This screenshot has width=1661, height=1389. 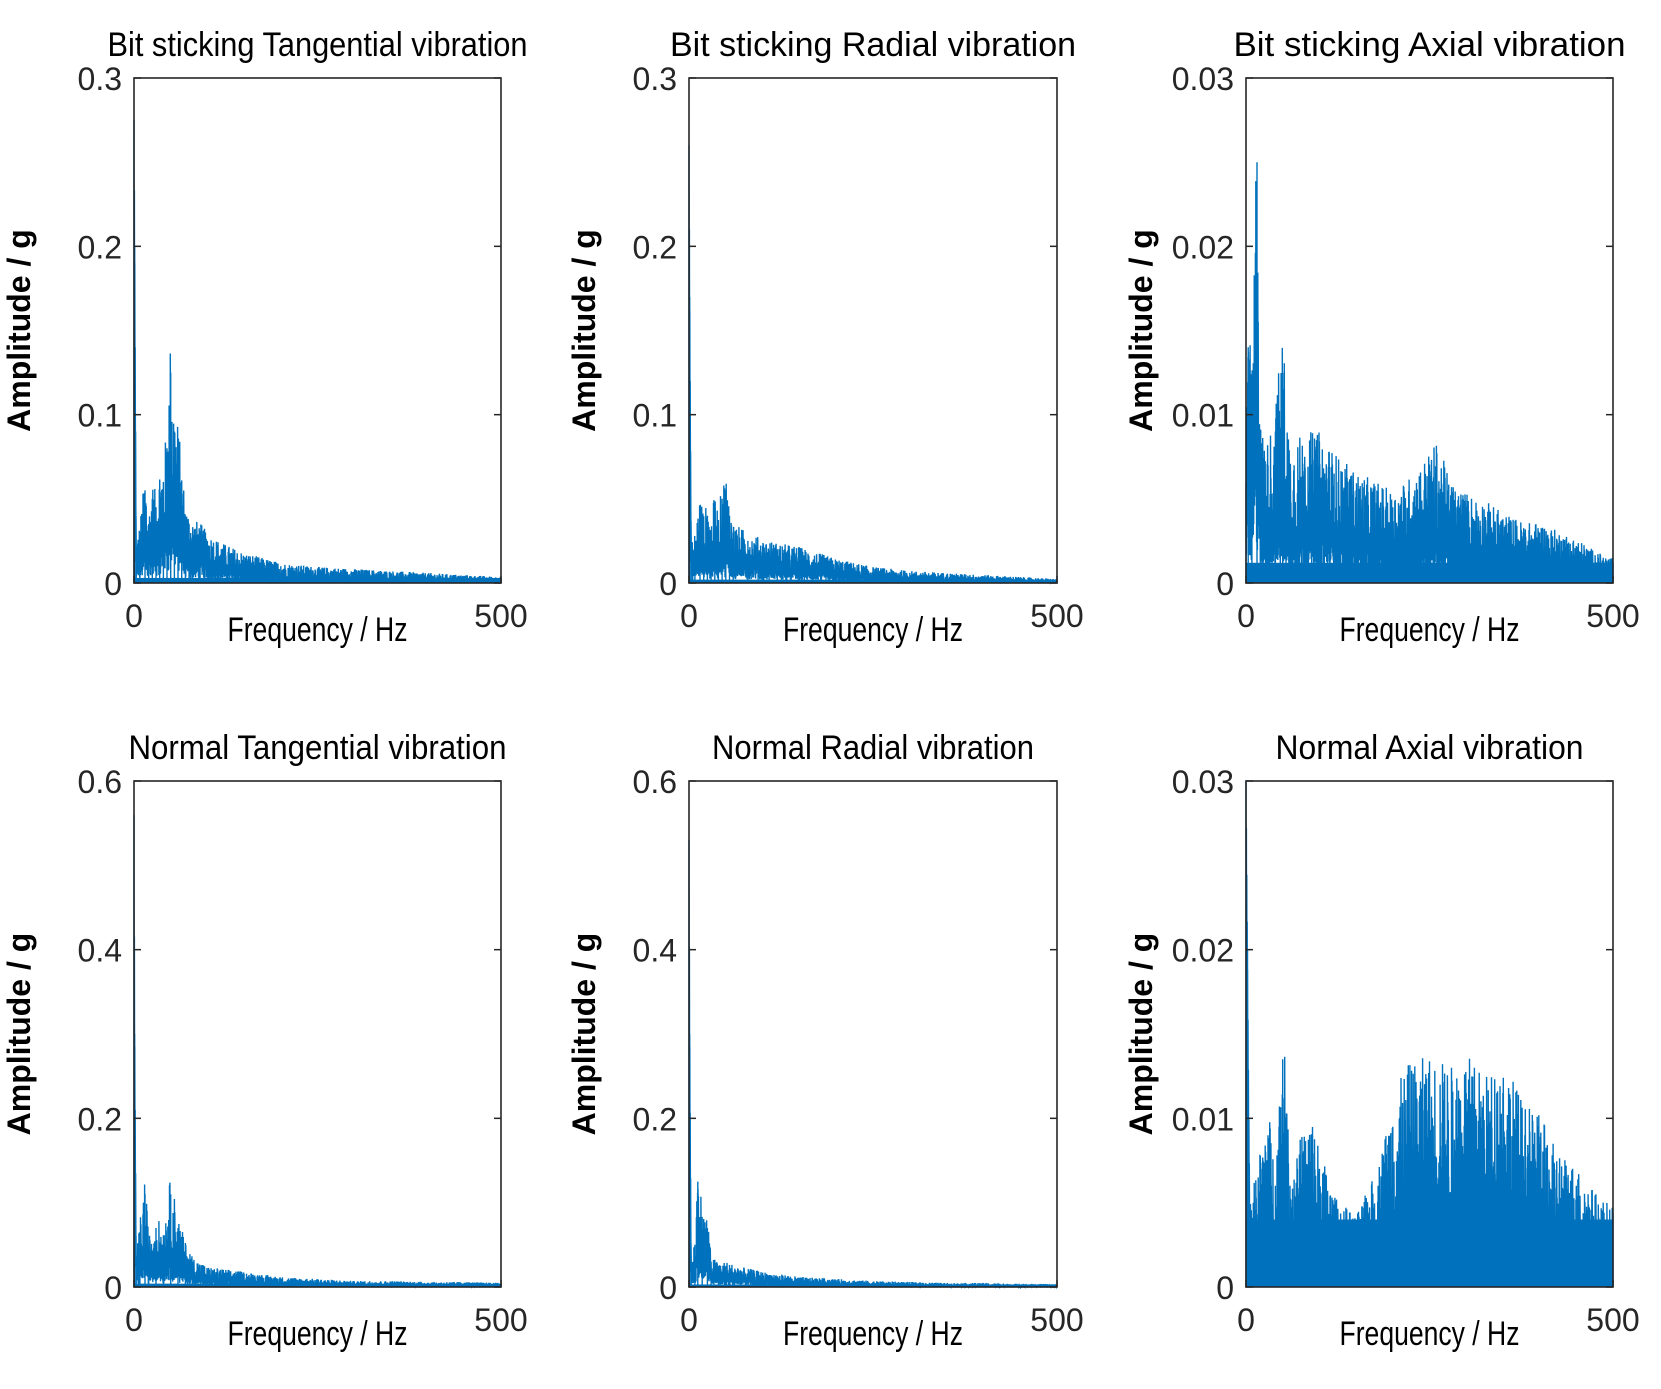 I want to click on chart-title: Normal Radial vibration, so click(x=873, y=748).